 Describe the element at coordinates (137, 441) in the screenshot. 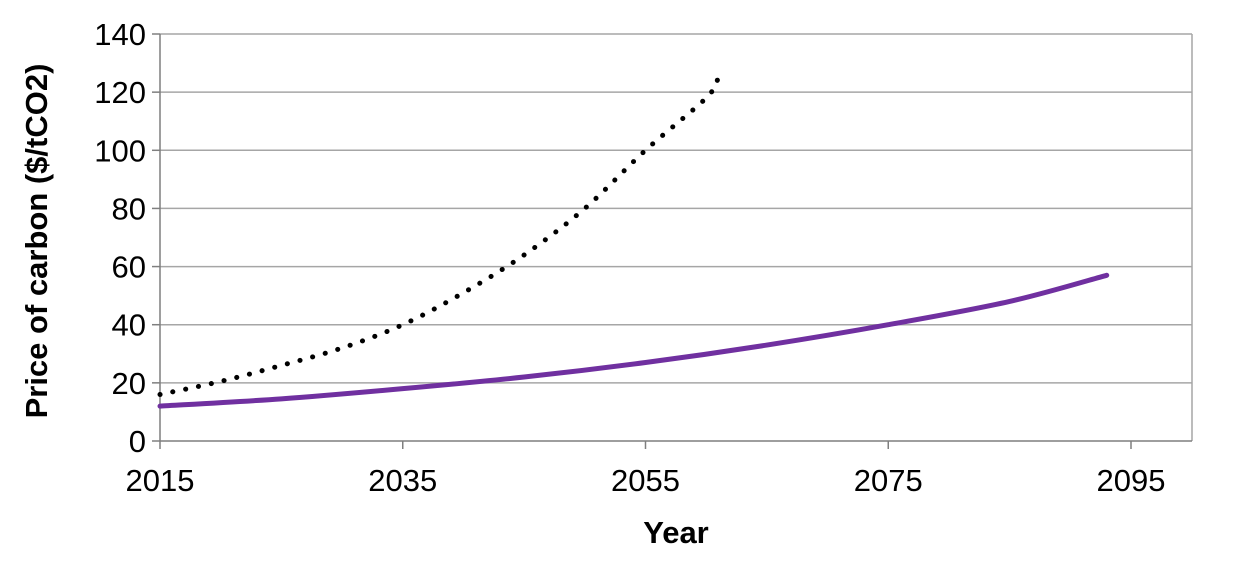

I see `y-tick-label: 0` at that location.